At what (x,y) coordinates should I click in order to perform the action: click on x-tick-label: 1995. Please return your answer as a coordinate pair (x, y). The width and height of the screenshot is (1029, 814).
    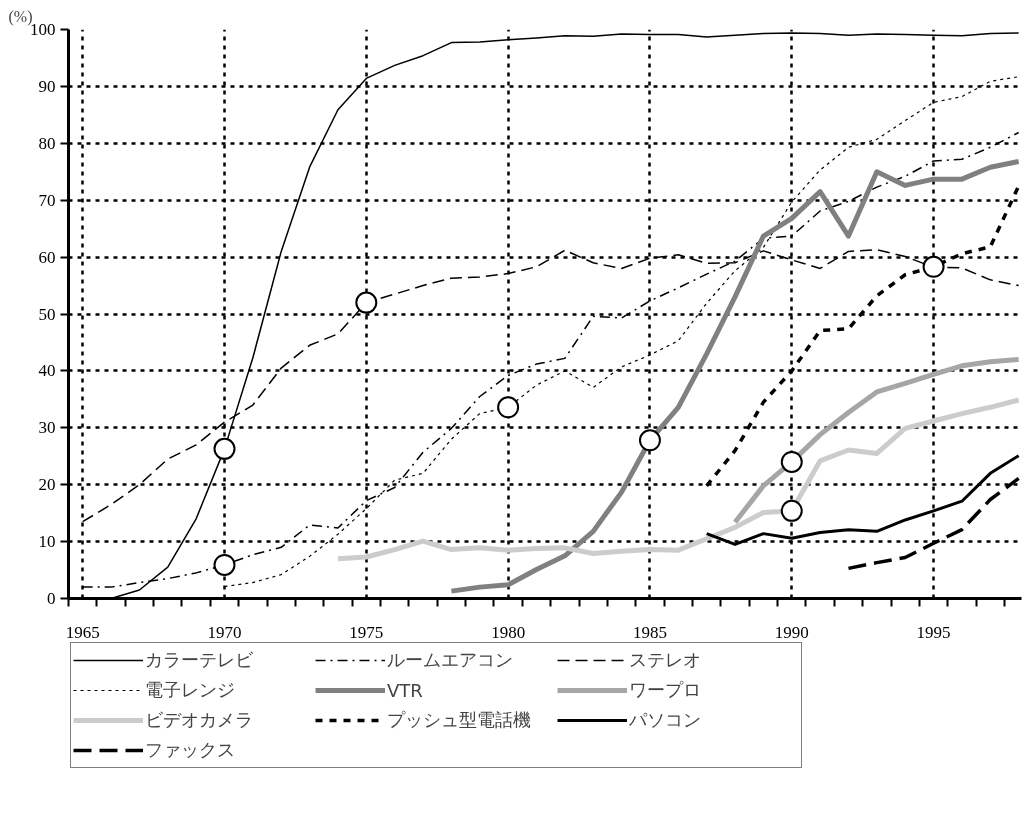
    Looking at the image, I should click on (933, 632).